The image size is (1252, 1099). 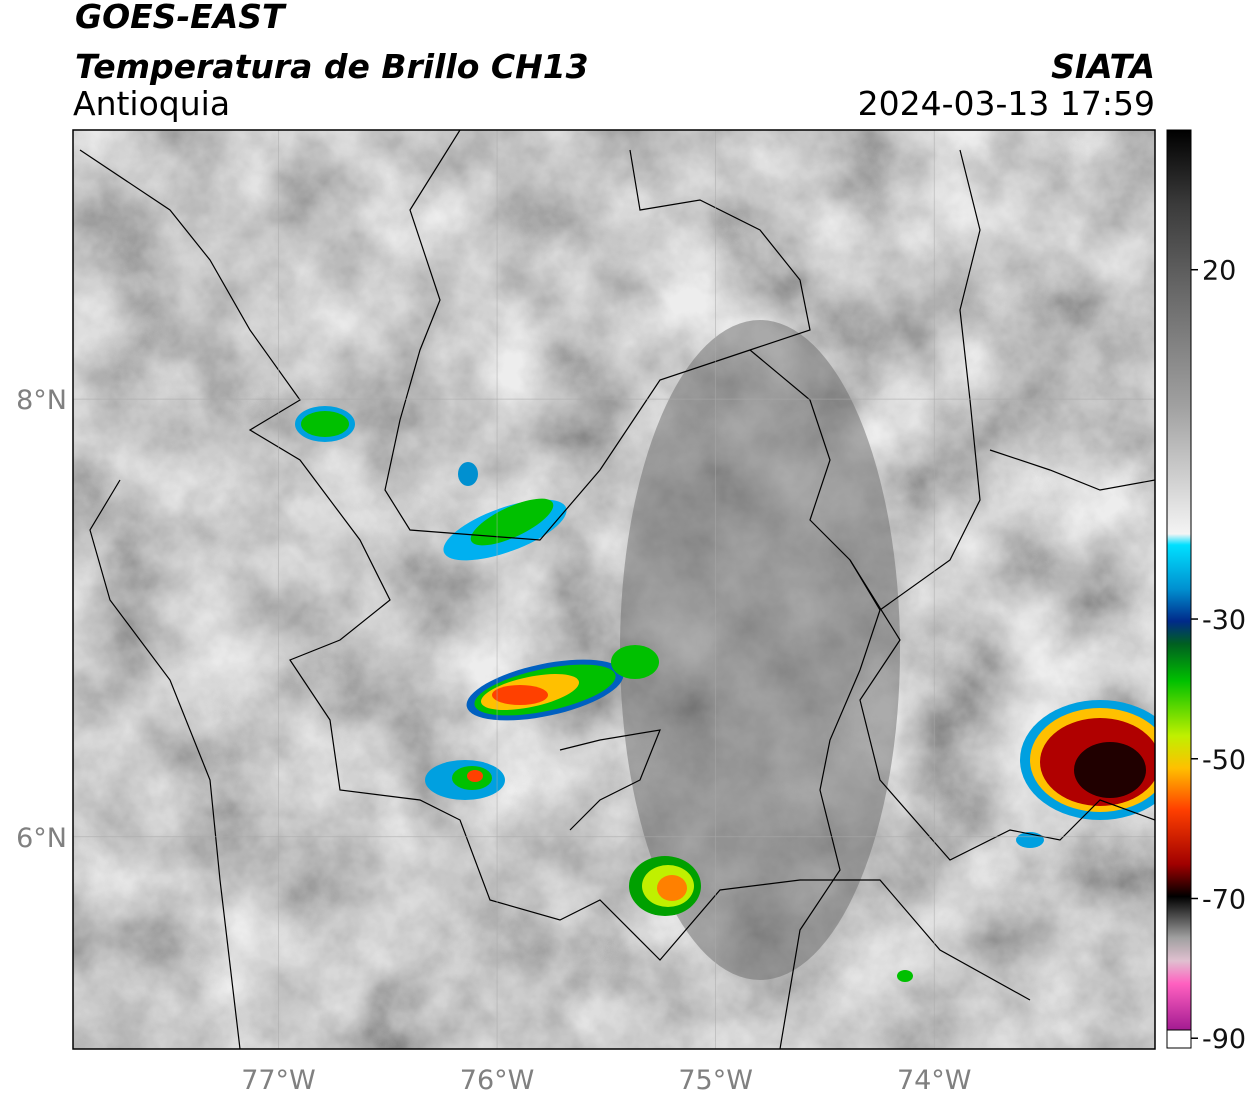 What do you see at coordinates (332, 66) in the screenshot?
I see `subtitle: Temperatura de Brillo CH13` at bounding box center [332, 66].